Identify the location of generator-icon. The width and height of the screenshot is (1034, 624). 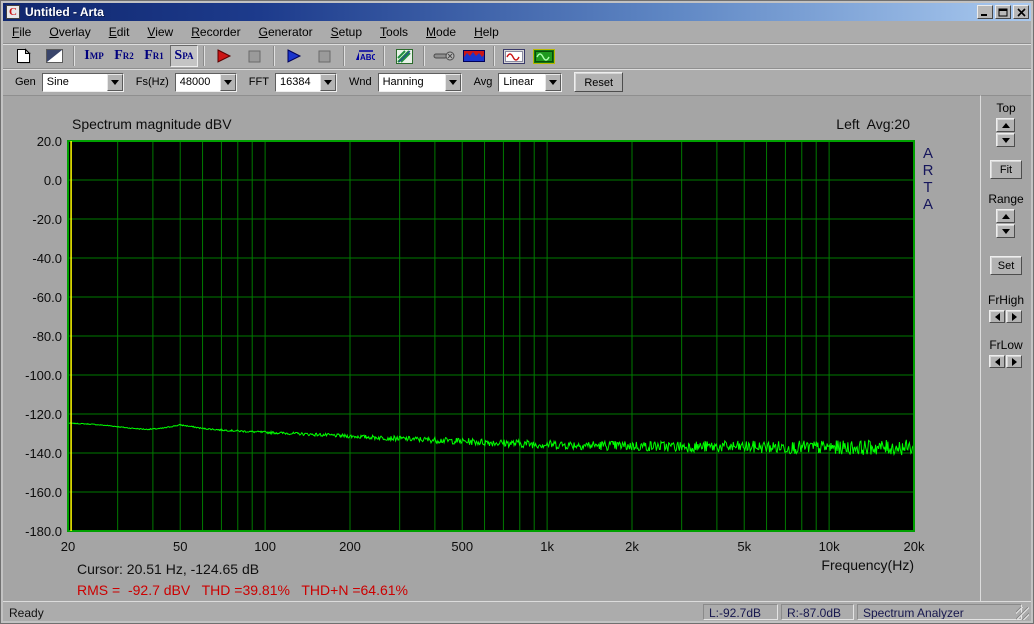
(544, 56).